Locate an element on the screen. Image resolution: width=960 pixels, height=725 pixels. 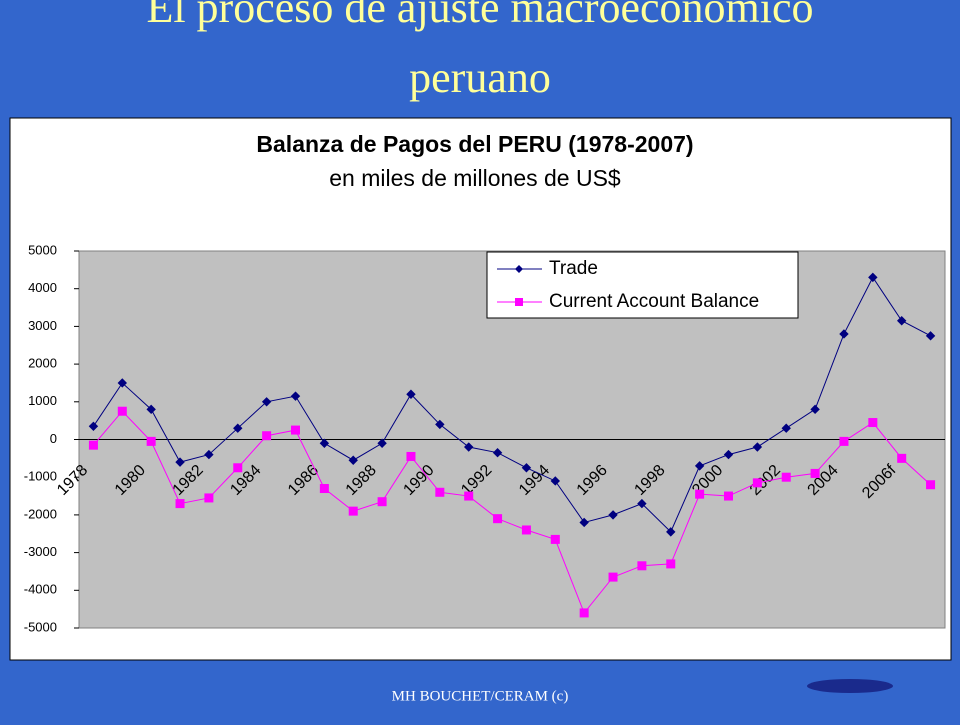
y-tick-label: 2000 is located at coordinates (42, 363).